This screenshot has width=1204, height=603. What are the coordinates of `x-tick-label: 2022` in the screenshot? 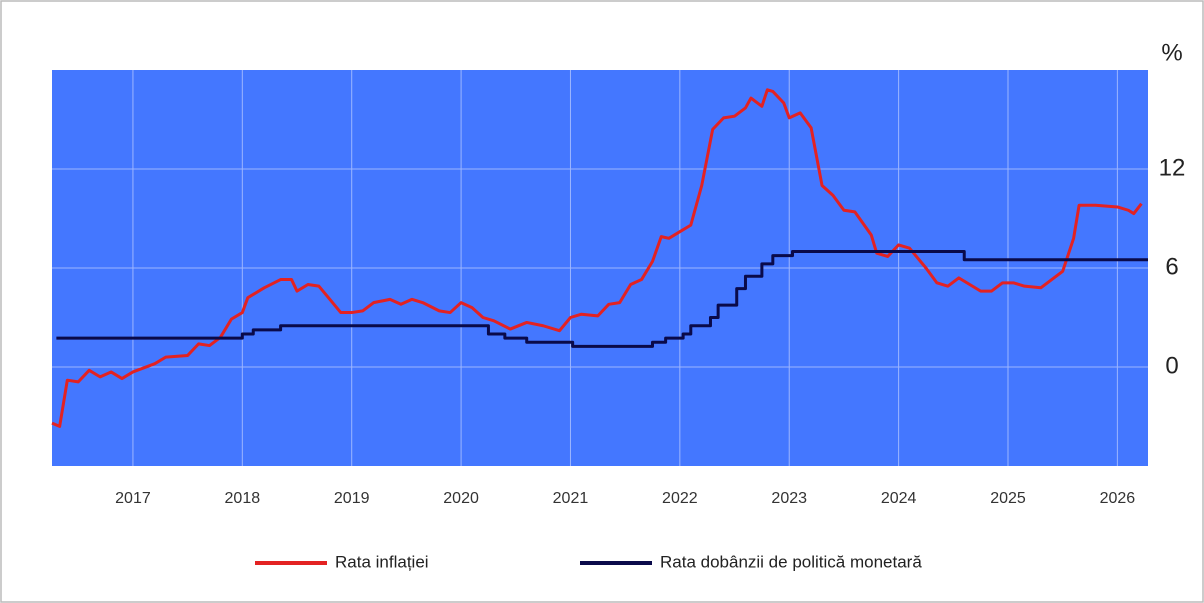 It's located at (680, 498).